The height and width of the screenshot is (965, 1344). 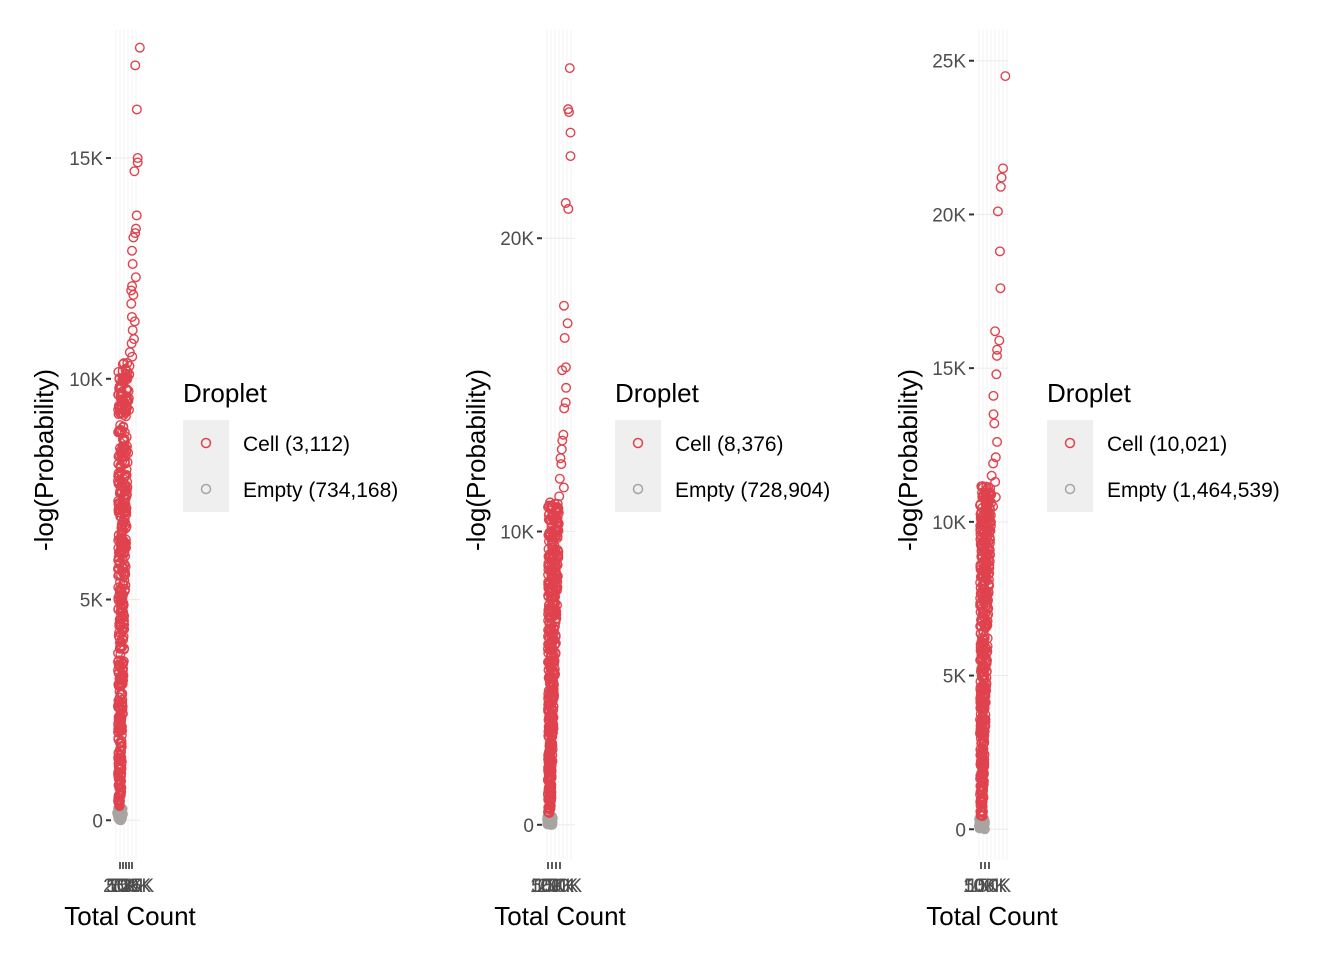 What do you see at coordinates (517, 239) in the screenshot?
I see `y-tick-label: 20K` at bounding box center [517, 239].